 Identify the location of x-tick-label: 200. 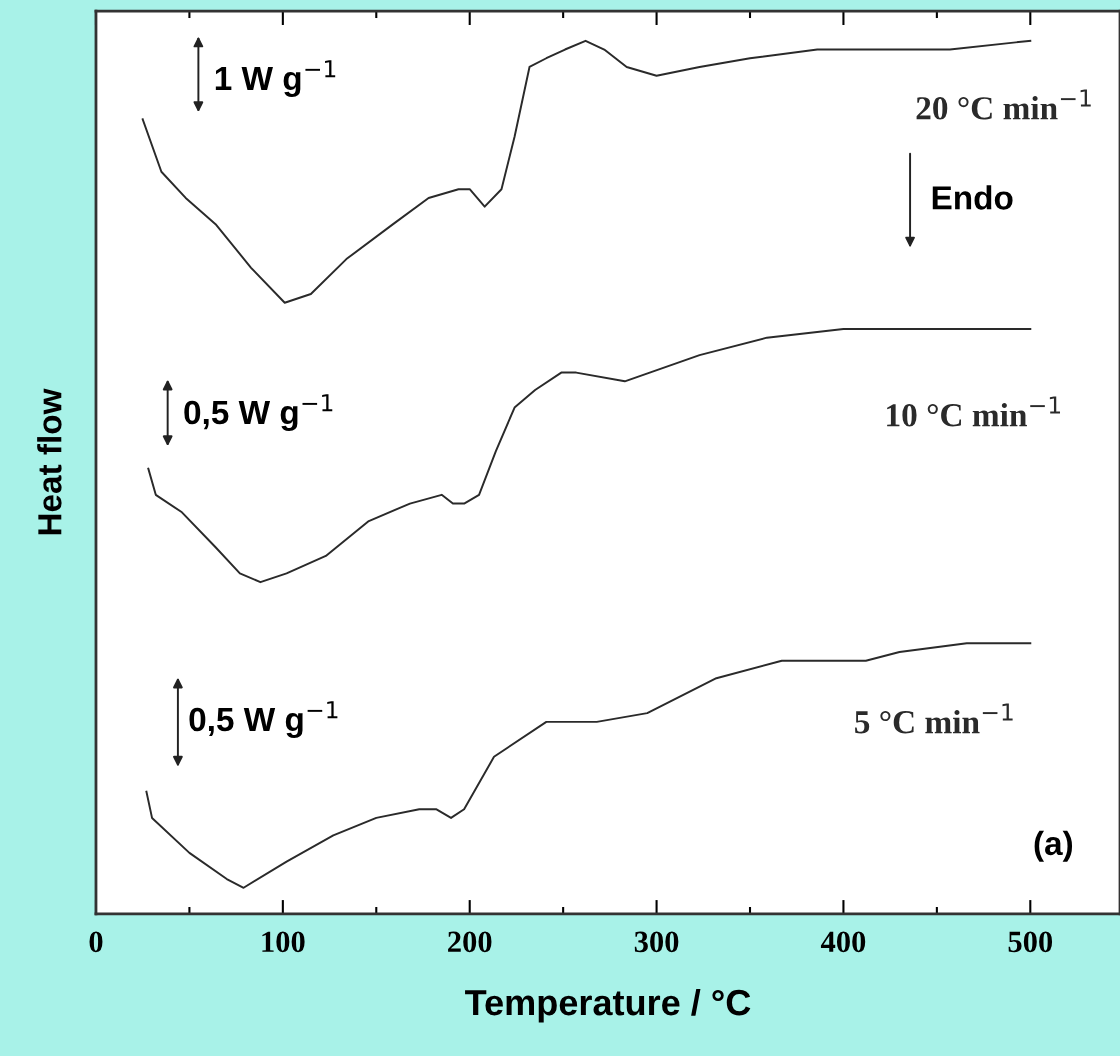
(470, 942).